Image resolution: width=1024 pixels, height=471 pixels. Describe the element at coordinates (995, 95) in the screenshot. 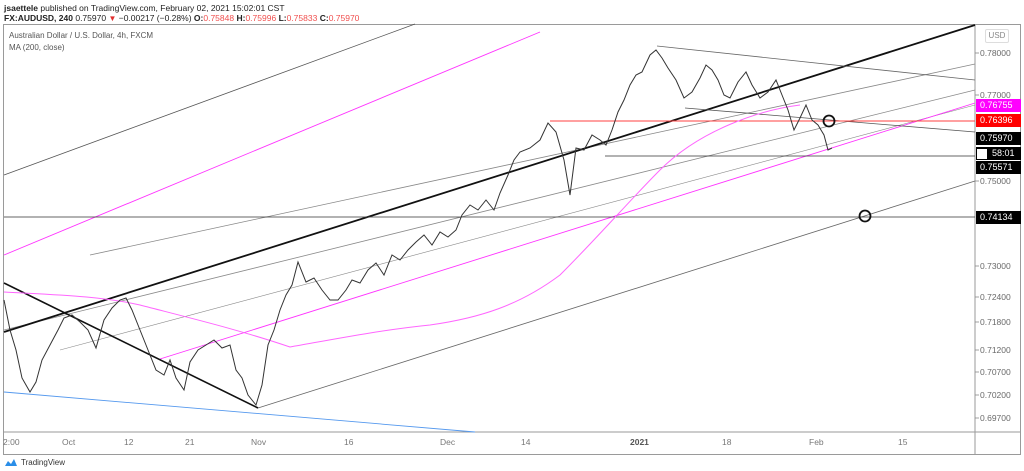

I see `price-tick: 0.77000` at that location.